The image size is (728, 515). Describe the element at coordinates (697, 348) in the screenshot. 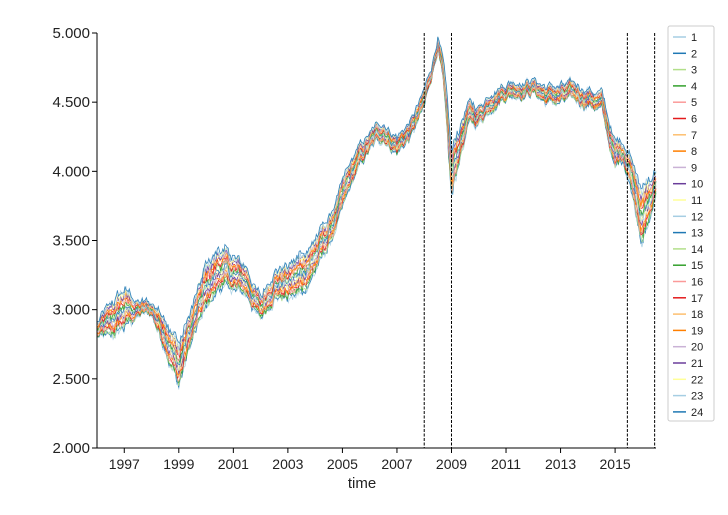

I see `legend-label-20: 20` at that location.